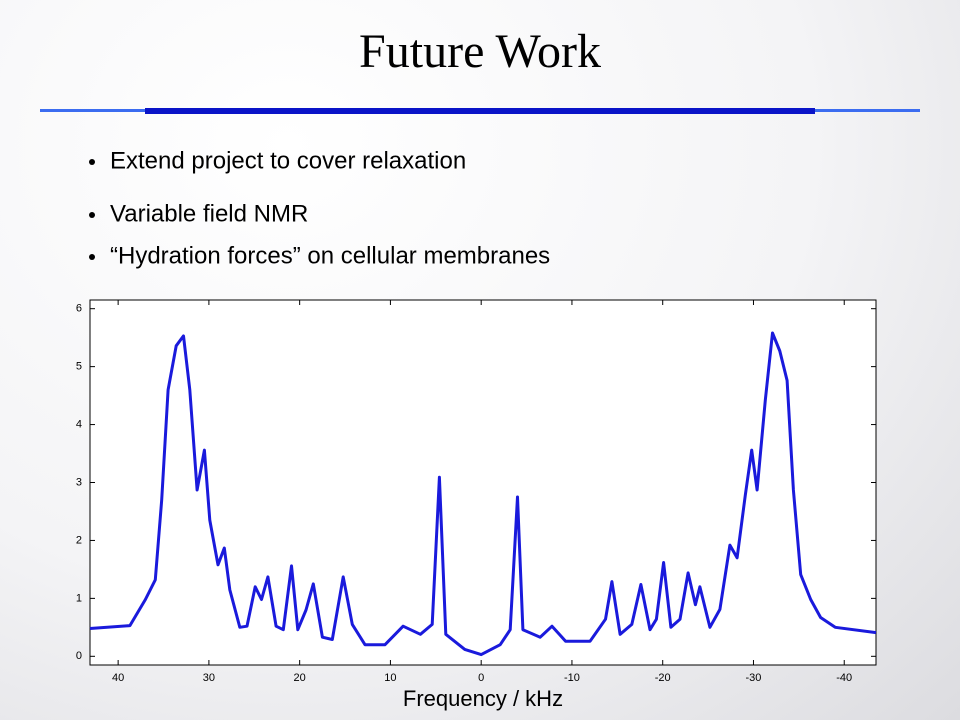 The width and height of the screenshot is (960, 720). Describe the element at coordinates (79, 540) in the screenshot. I see `y-tick-label: 2` at that location.